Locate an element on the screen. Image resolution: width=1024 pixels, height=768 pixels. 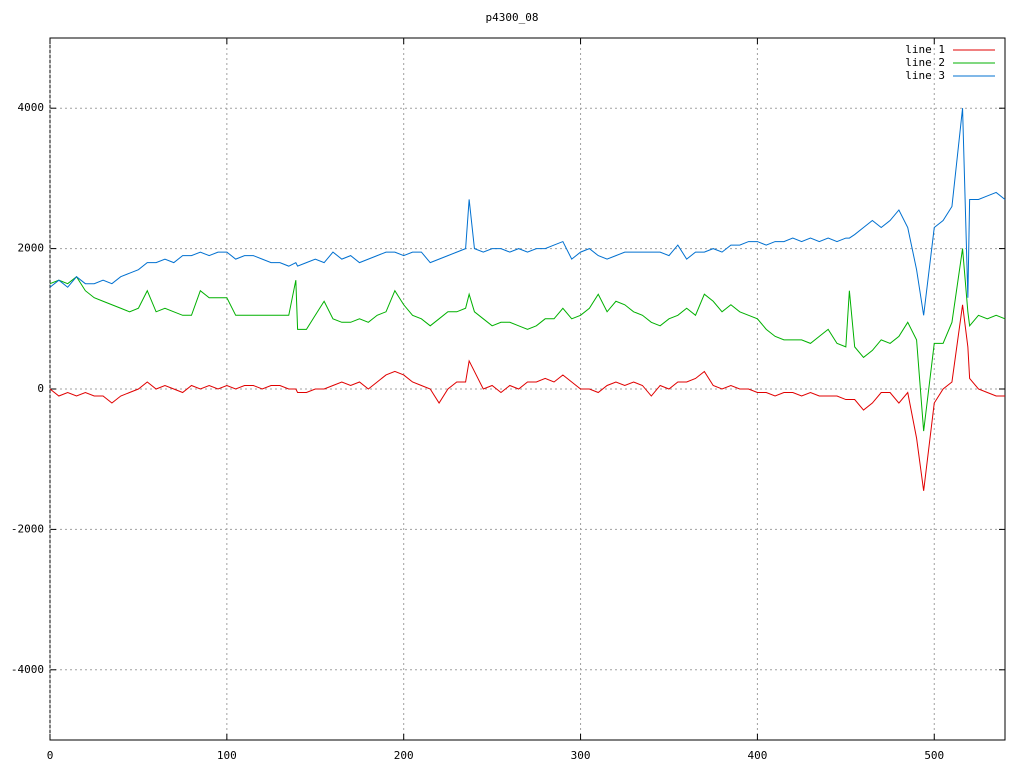
y-tick-label: -2000 is located at coordinates (27, 528).